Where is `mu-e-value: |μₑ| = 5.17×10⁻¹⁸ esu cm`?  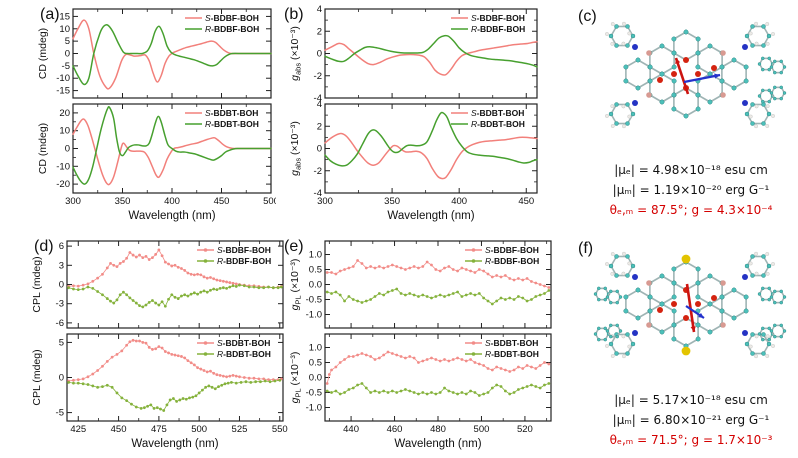 mu-e-value: |μₑ| = 5.17×10⁻¹⁸ esu cm is located at coordinates (691, 400).